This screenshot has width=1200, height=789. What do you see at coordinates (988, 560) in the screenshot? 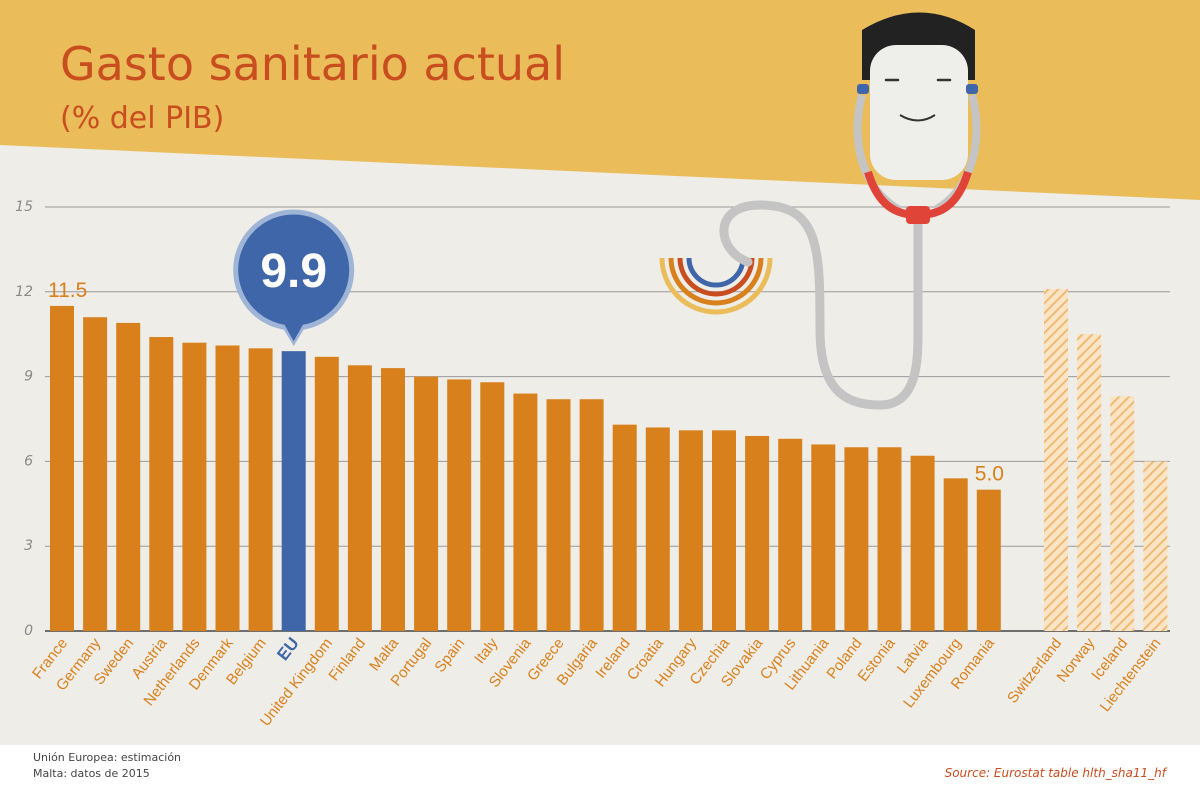
I see `bar-romania` at bounding box center [988, 560].